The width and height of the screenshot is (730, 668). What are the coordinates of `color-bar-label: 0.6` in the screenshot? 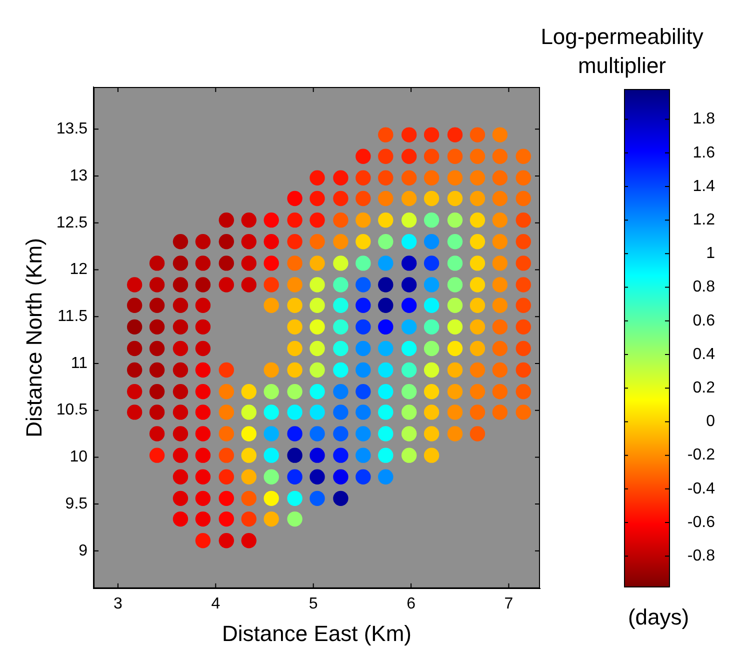 It's located at (704, 321).